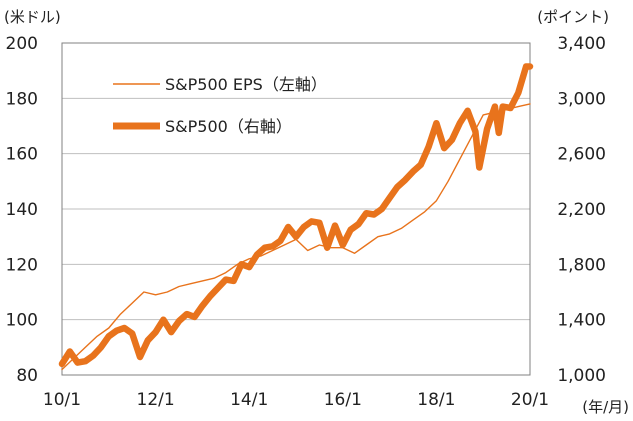 Image resolution: width=633 pixels, height=421 pixels. I want to click on right-tick-label: 1,400, so click(581, 321).